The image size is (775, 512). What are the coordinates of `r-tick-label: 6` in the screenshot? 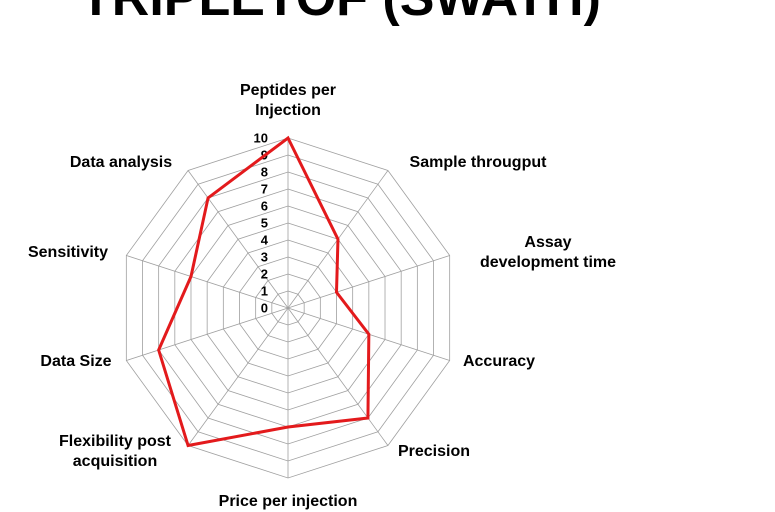 It's located at (264, 205).